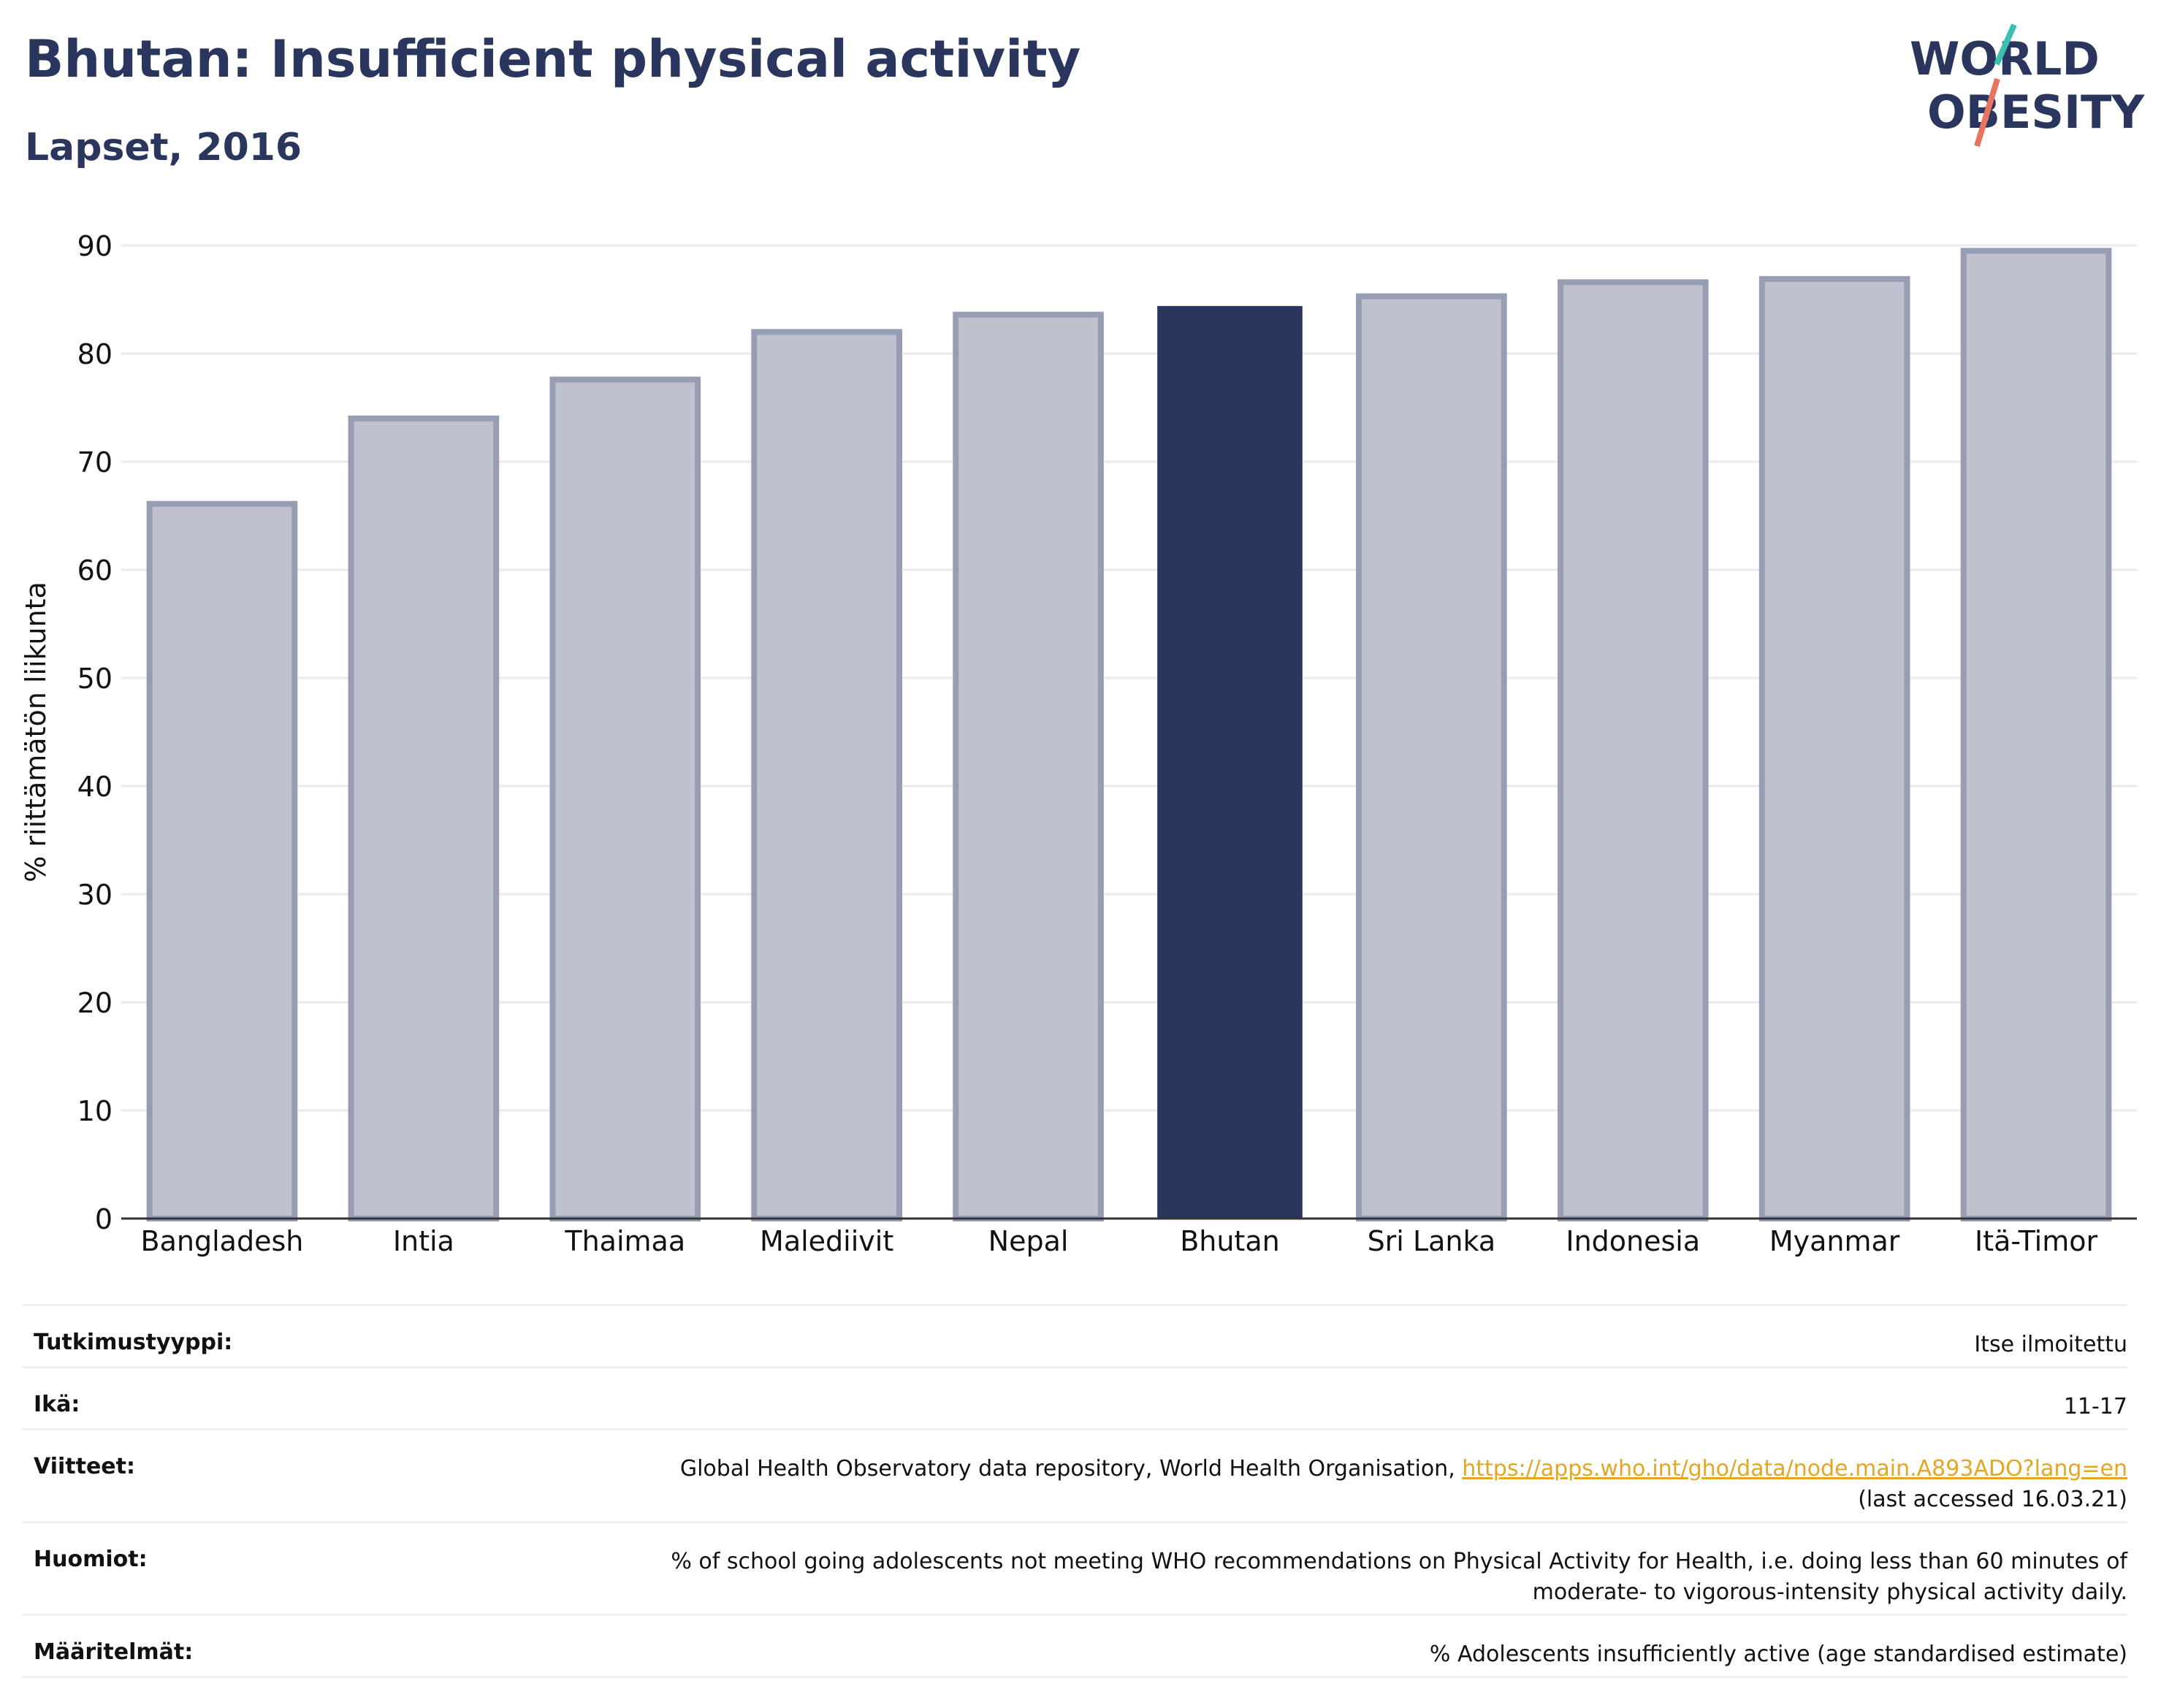 This screenshot has height=1708, width=2161. What do you see at coordinates (114, 1652) in the screenshot?
I see `meta-label-definitions: Määritelmät:` at bounding box center [114, 1652].